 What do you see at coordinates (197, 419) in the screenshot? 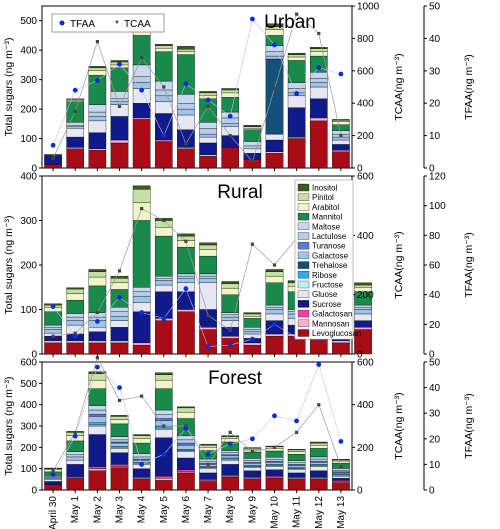
I see `tfaa-line` at bounding box center [197, 419].